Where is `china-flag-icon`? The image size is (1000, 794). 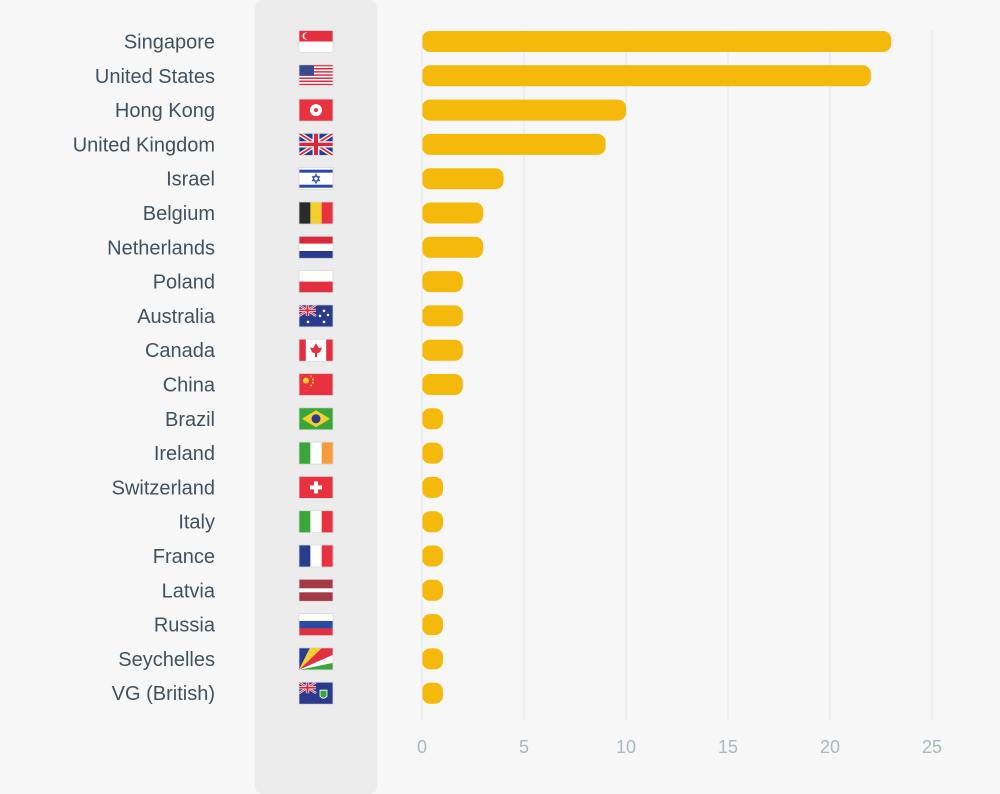 china-flag-icon is located at coordinates (316, 384).